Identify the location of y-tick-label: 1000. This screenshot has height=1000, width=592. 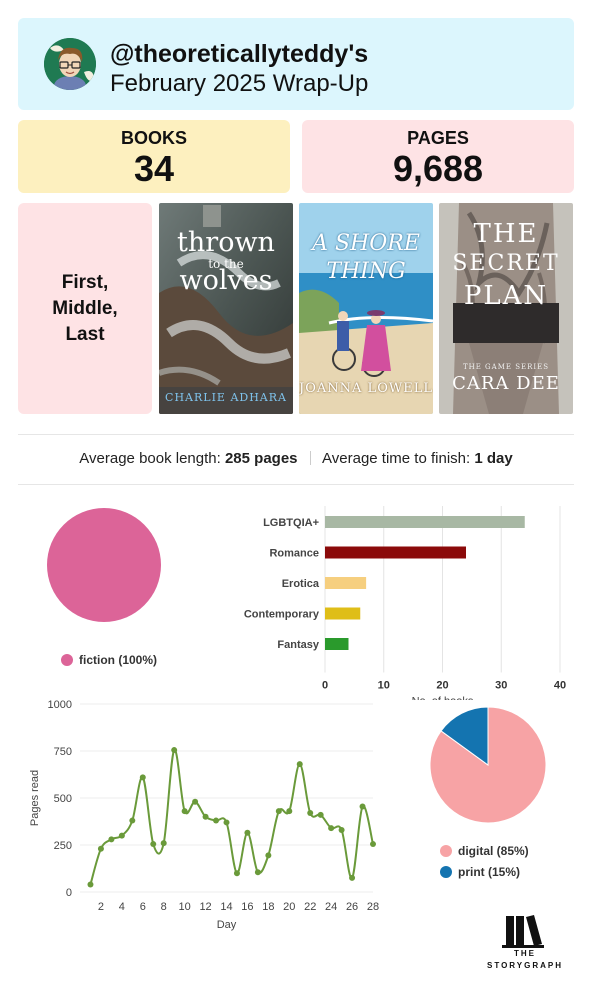
(60, 705).